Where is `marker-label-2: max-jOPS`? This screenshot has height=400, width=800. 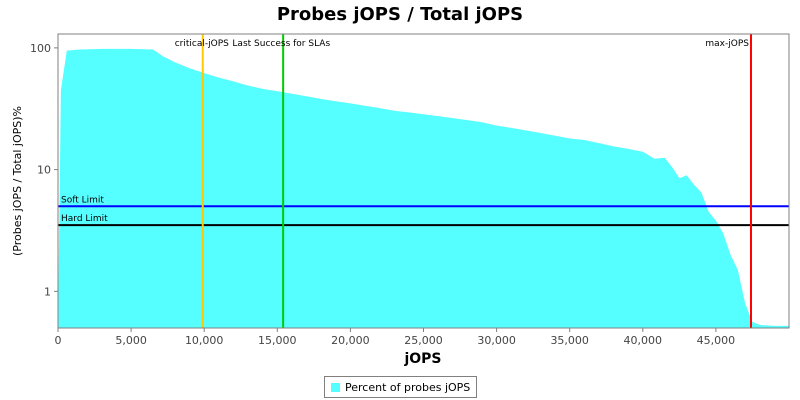 marker-label-2: max-jOPS is located at coordinates (727, 44).